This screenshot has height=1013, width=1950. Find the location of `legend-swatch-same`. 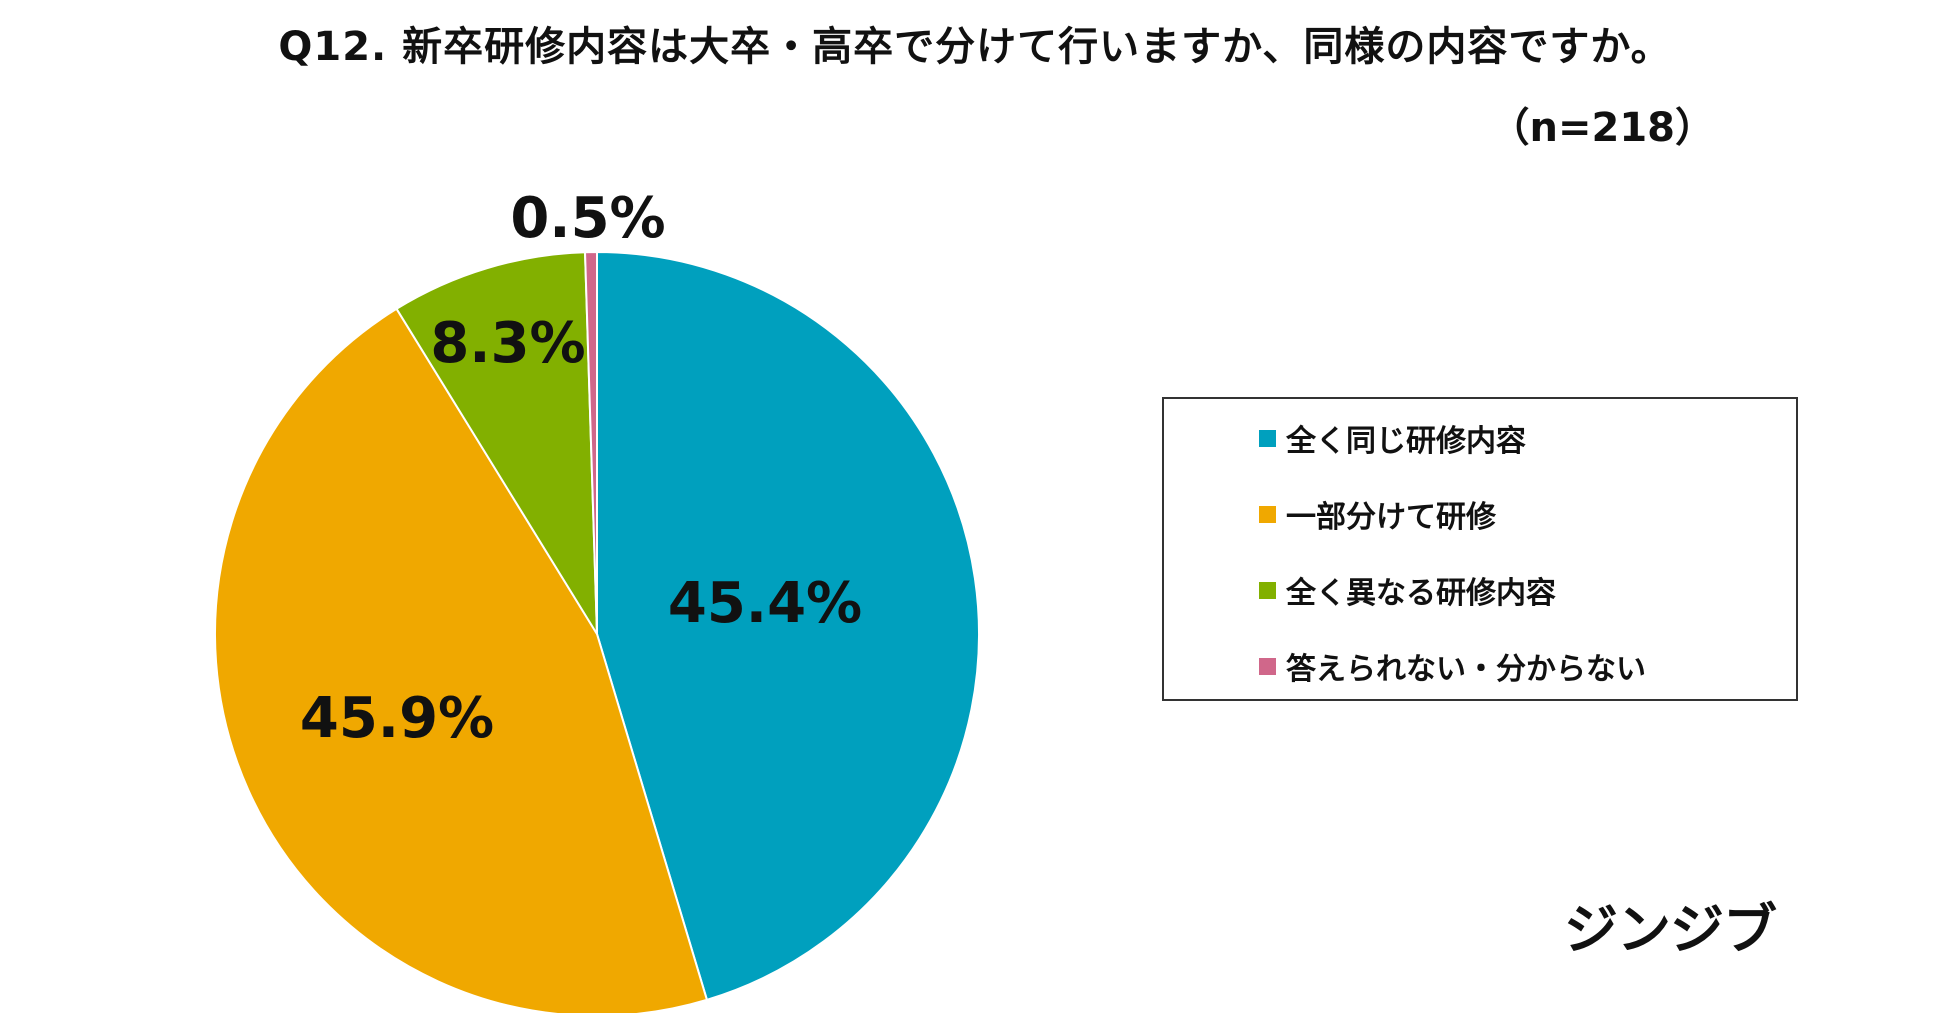

legend-swatch-same is located at coordinates (1267, 438).